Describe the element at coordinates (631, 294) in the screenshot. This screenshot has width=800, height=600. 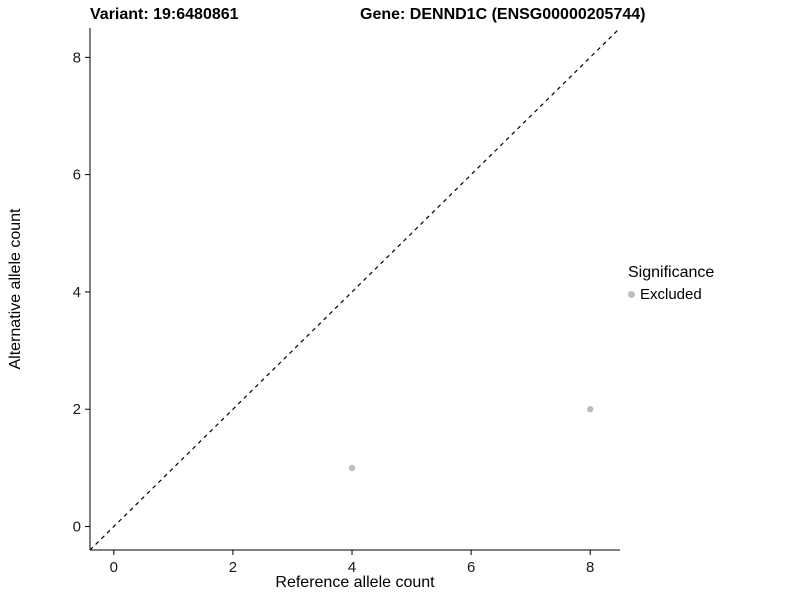
I see `excluded-point-icon` at that location.